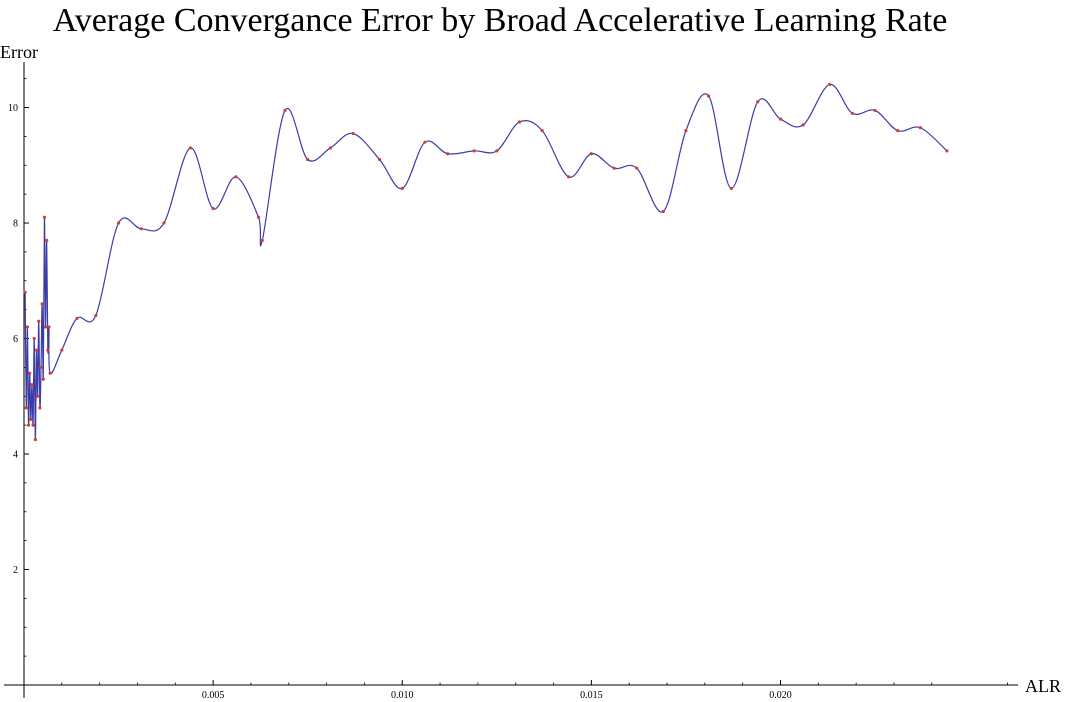  Describe the element at coordinates (213, 695) in the screenshot. I see `x-tick-label: 0.005` at that location.